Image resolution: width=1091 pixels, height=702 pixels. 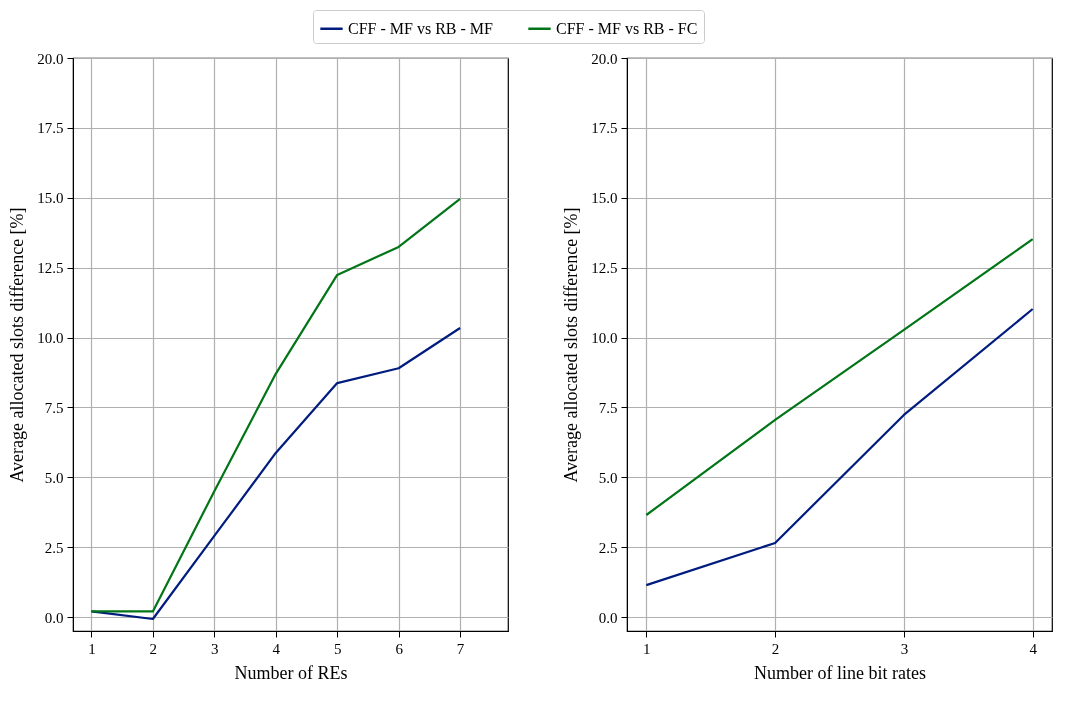 I want to click on legend-label: CFF - MF vs RB - MF, so click(x=421, y=28).